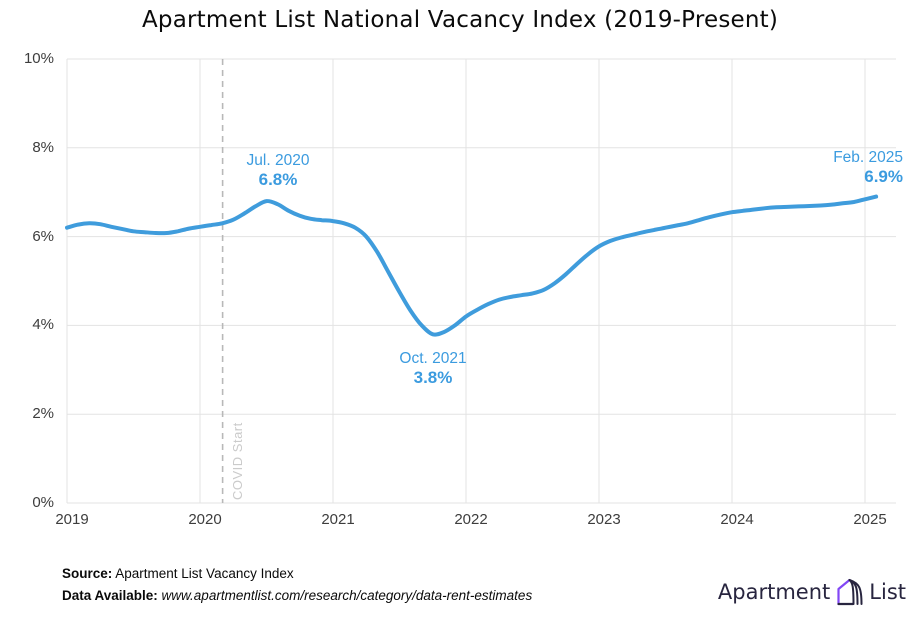 The height and width of the screenshot is (630, 920). I want to click on y-axis-tick-label: 4%, so click(43, 325).